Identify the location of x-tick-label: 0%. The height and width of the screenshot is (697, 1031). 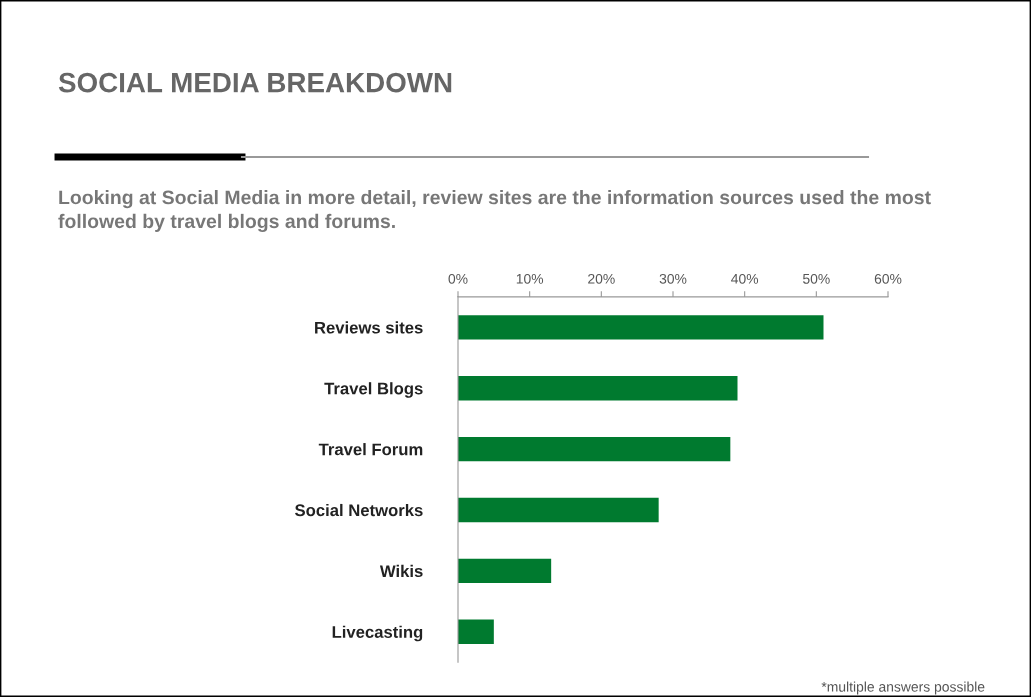
(458, 278).